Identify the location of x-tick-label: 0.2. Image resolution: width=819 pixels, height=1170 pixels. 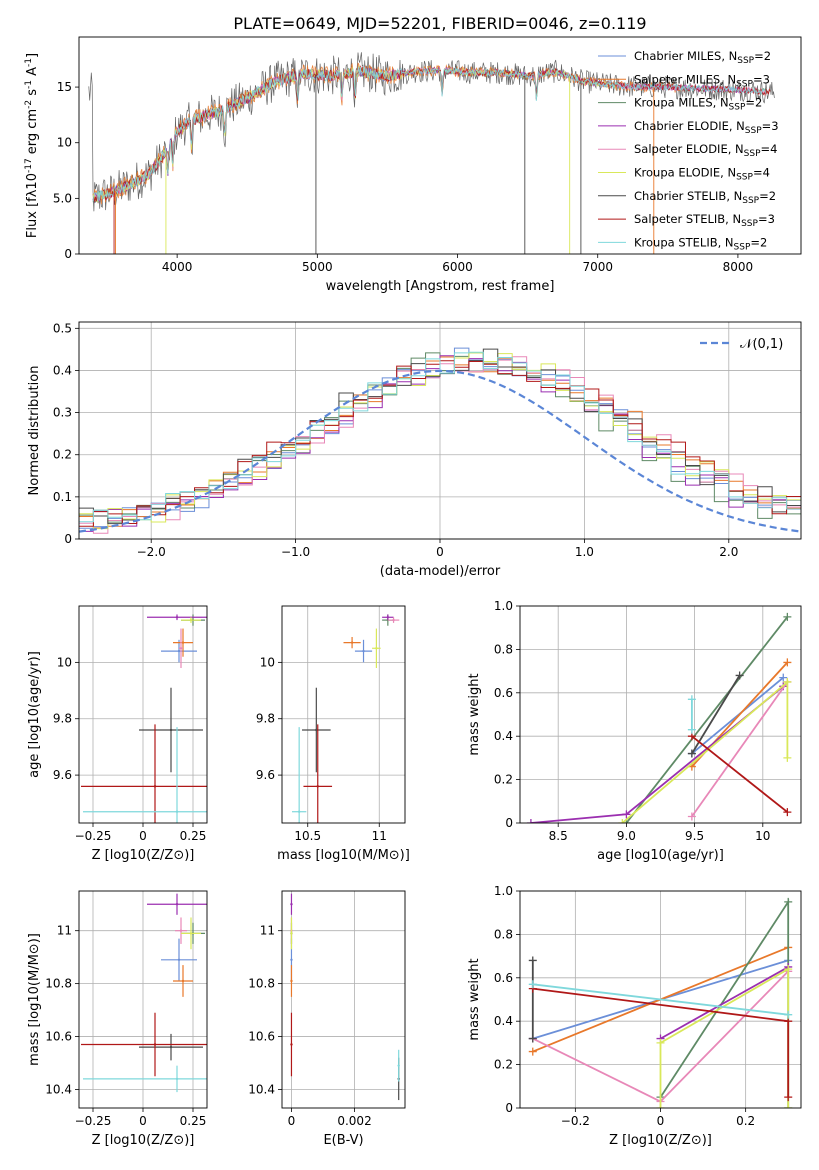
(745, 1121).